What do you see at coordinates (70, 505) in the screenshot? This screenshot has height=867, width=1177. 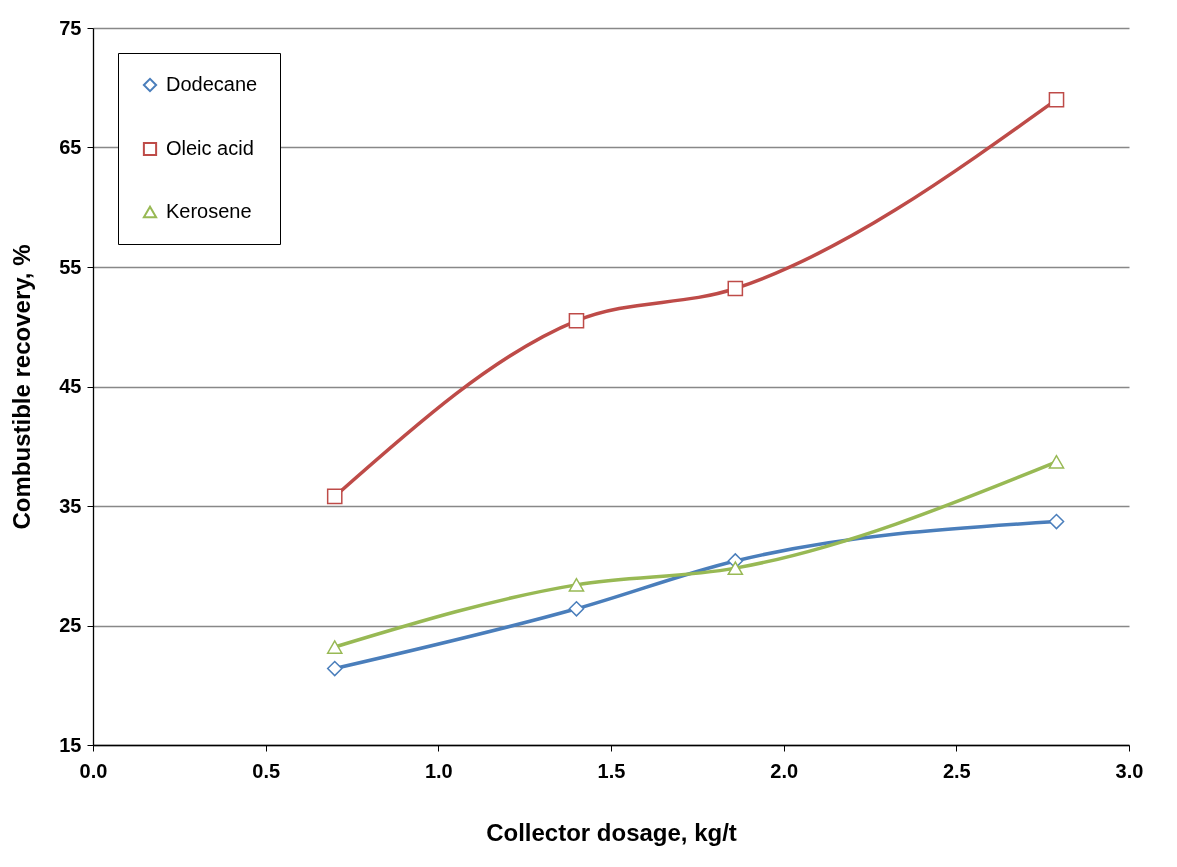 I see `y-tick-label: 35` at bounding box center [70, 505].